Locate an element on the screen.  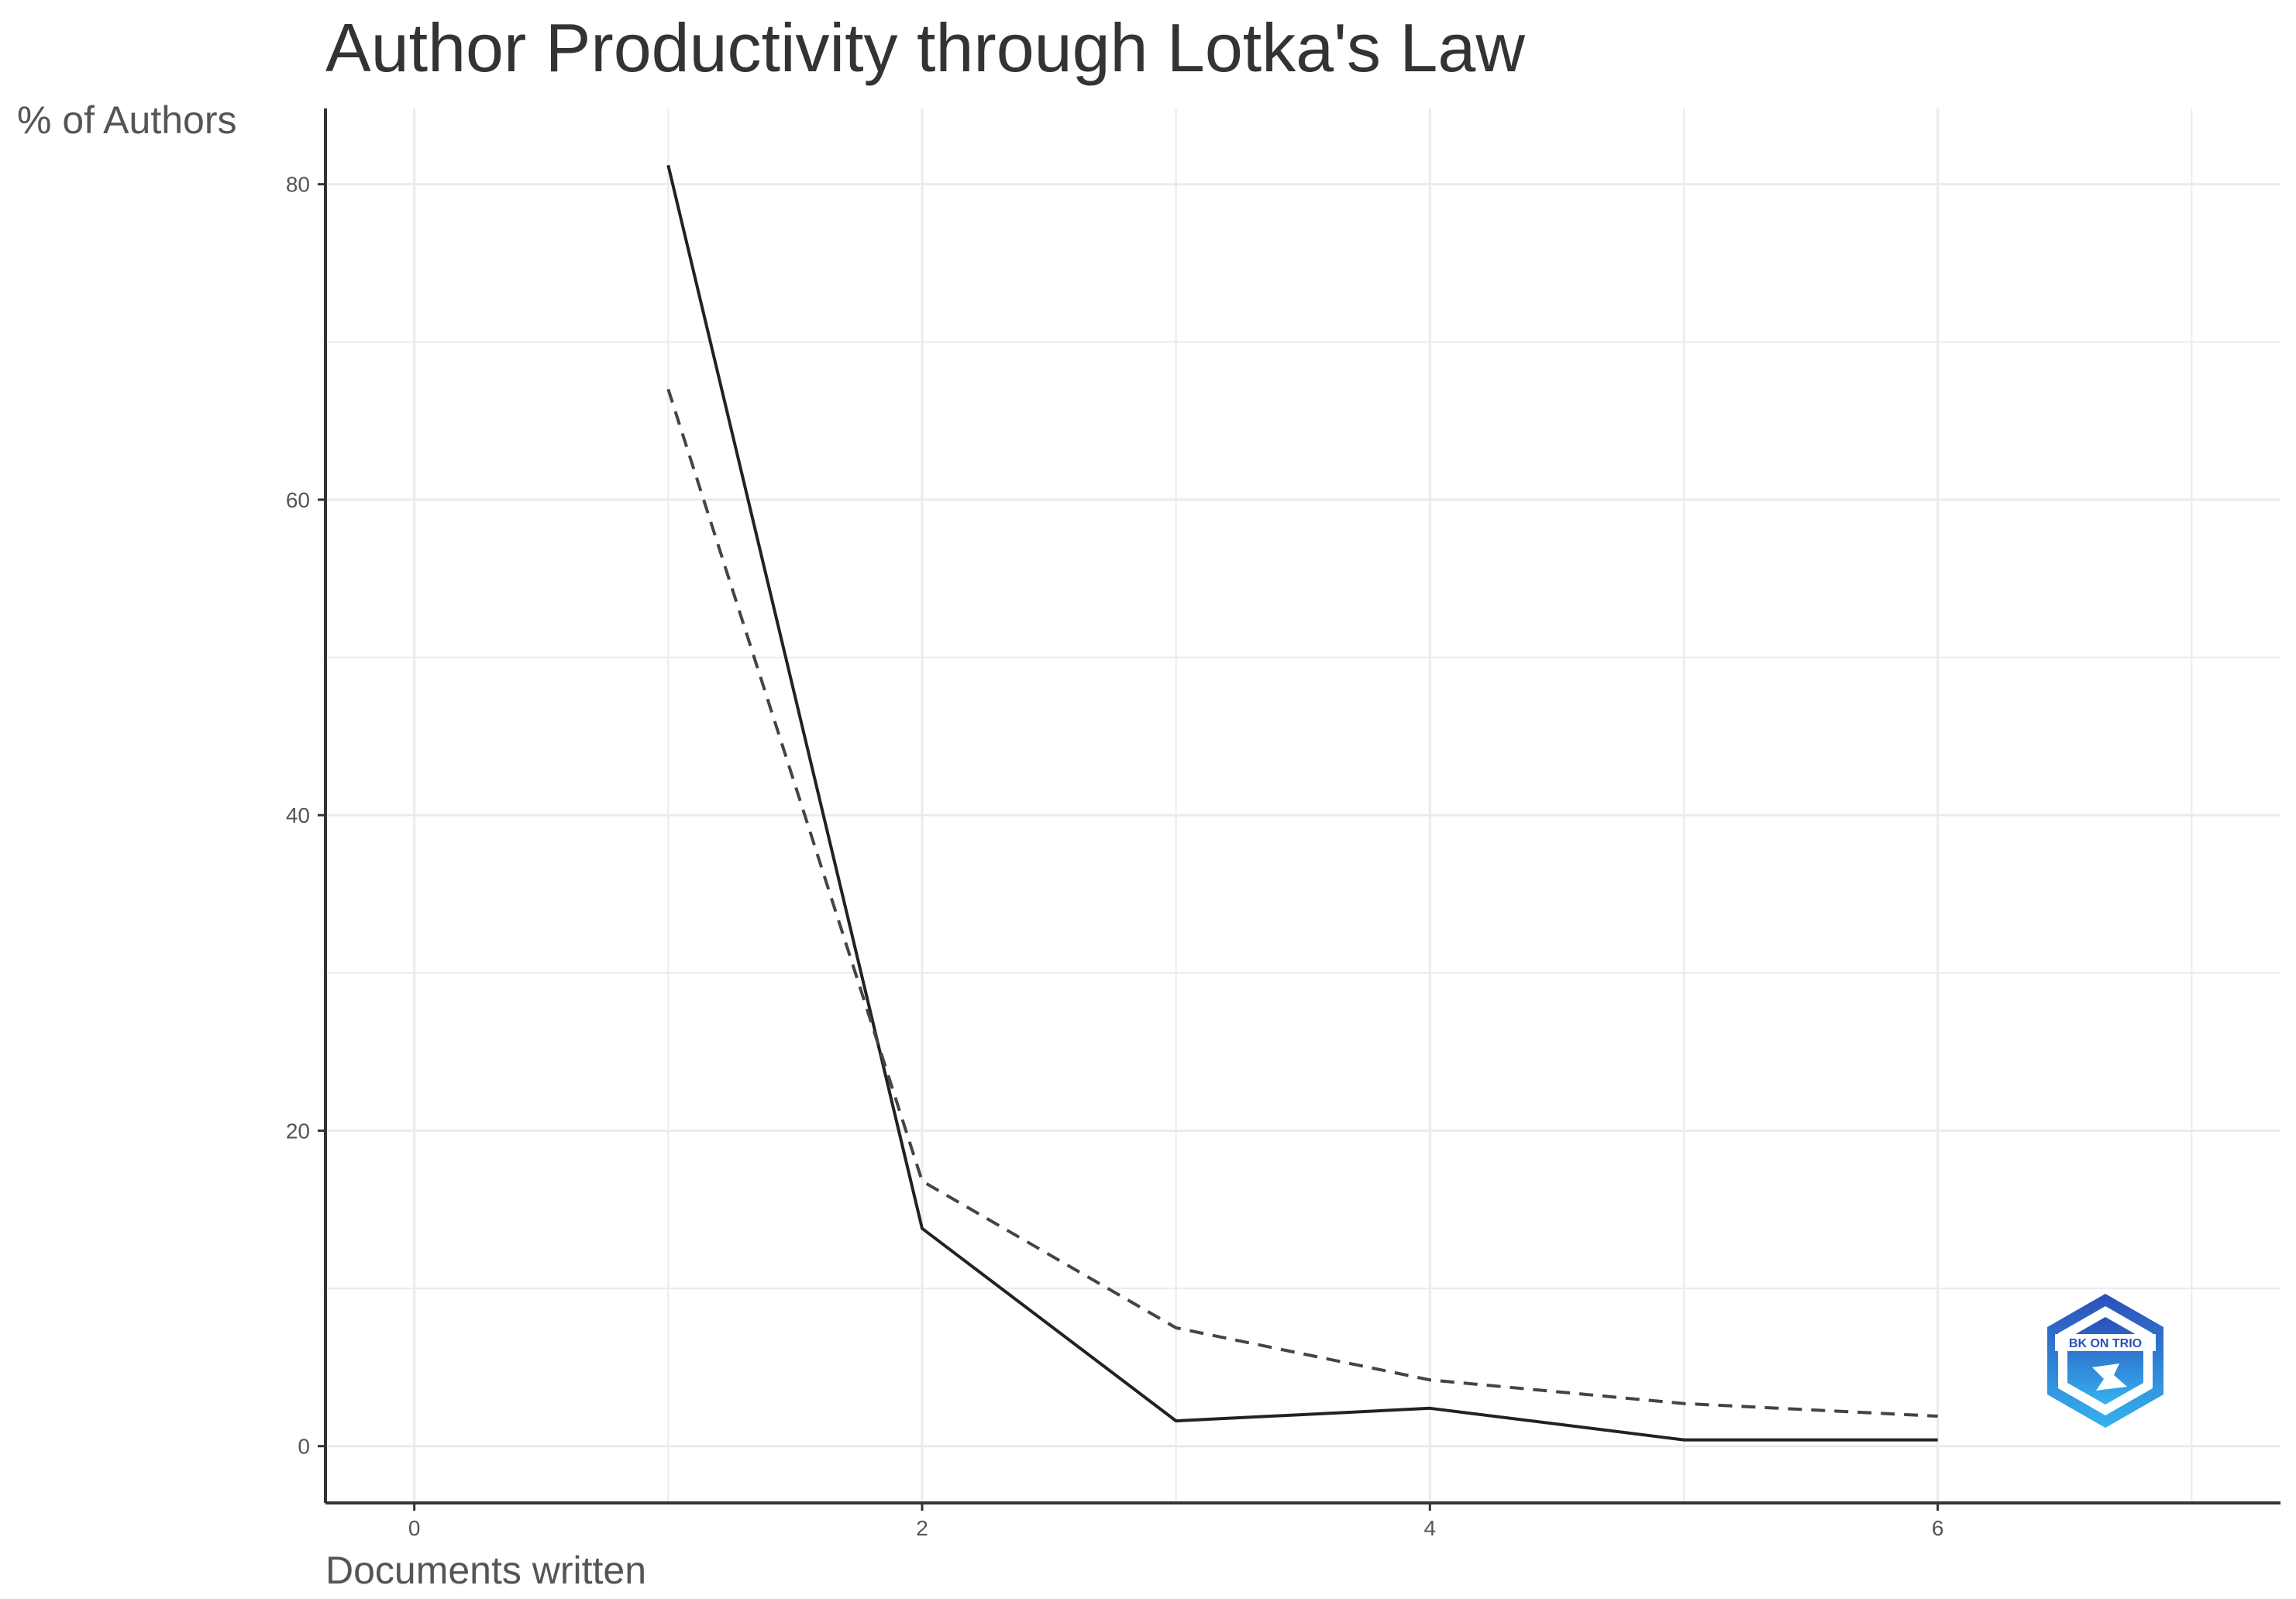
x-tick-label: 4 is located at coordinates (1431, 1528).